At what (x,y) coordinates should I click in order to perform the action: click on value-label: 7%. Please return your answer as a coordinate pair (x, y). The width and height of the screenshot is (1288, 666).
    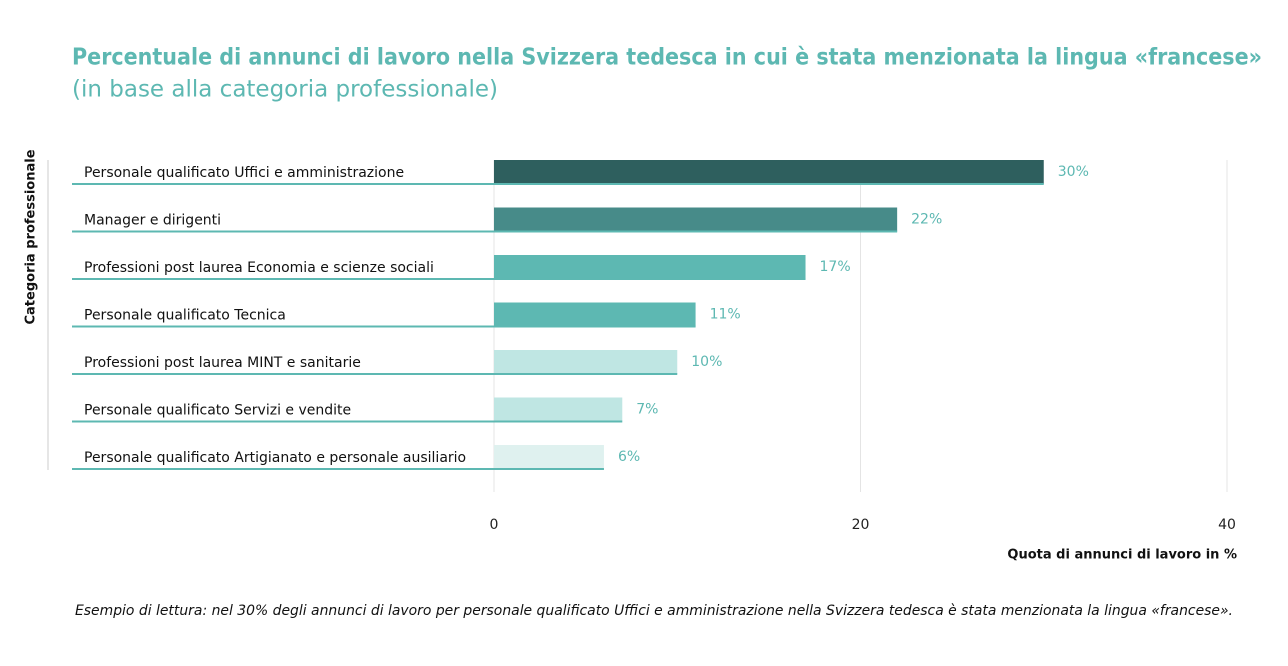
    Looking at the image, I should click on (647, 410).